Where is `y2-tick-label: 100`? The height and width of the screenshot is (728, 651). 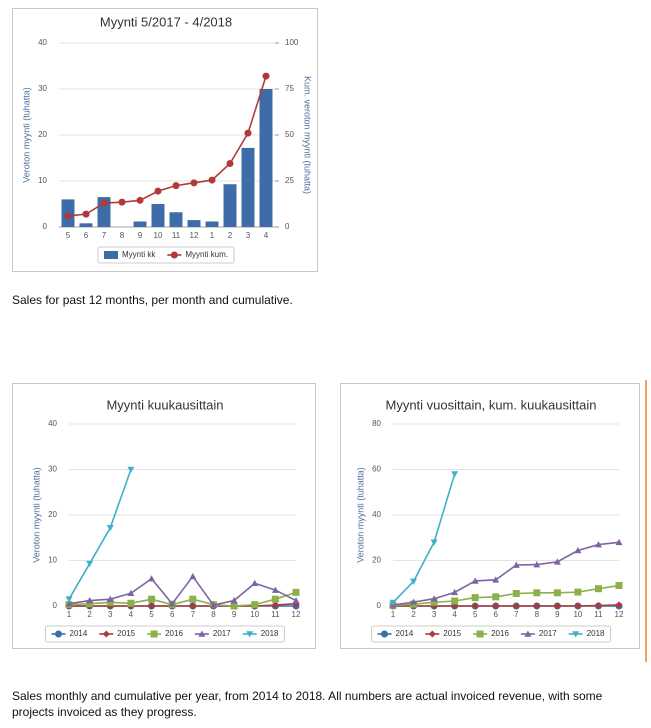
y2-tick-label: 100 is located at coordinates (292, 42).